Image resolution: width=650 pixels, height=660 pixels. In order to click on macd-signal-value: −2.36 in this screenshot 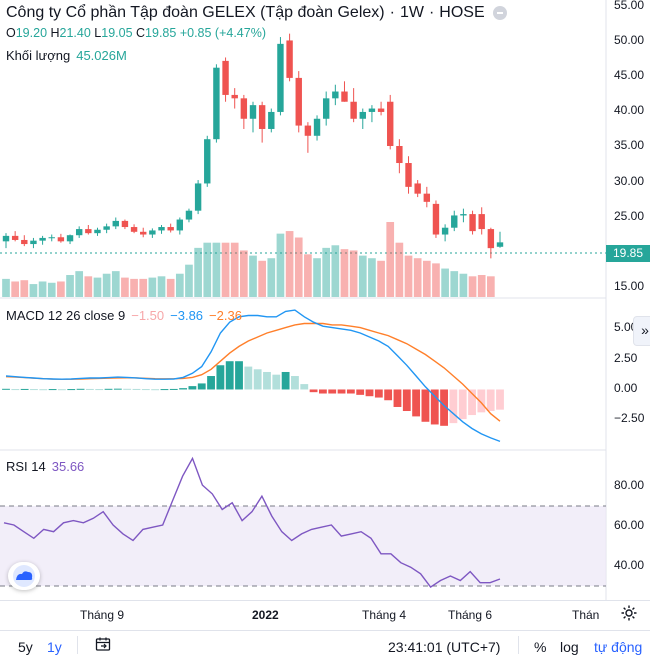, I will do `click(225, 315)`.